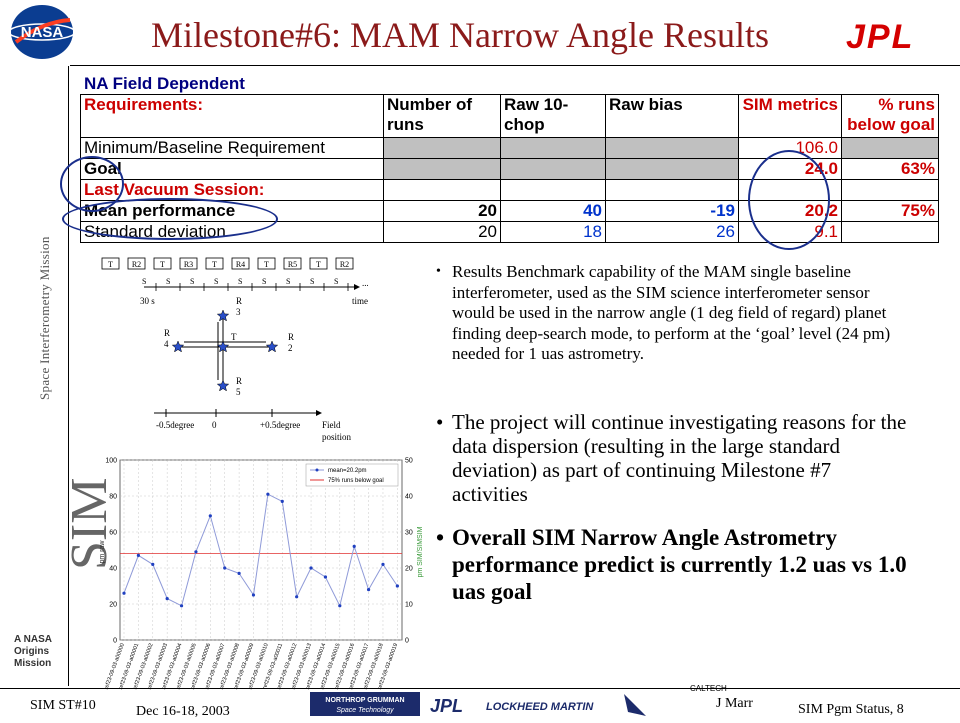 The width and height of the screenshot is (960, 723). I want to click on legend-marker-mean, so click(317, 470).